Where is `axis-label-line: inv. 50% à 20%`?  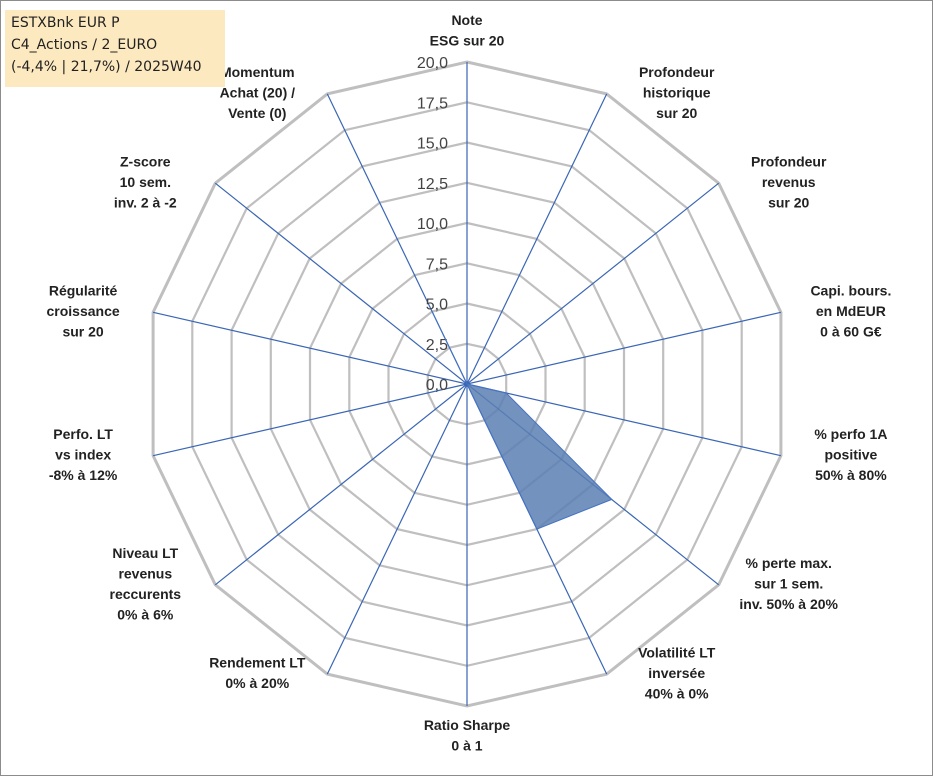
axis-label-line: inv. 50% à 20% is located at coordinates (788, 604).